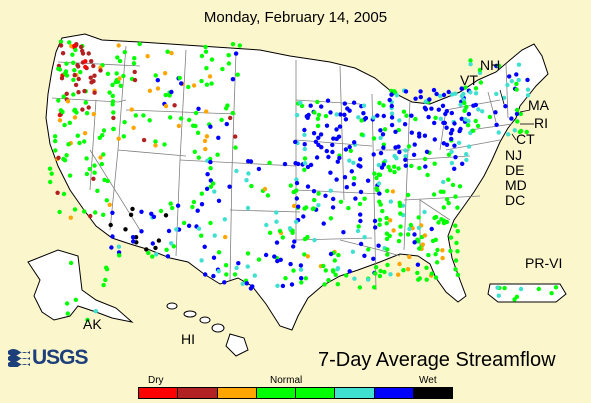  What do you see at coordinates (48, 357) in the screenshot?
I see `usgs-logo: USGS` at bounding box center [48, 357].